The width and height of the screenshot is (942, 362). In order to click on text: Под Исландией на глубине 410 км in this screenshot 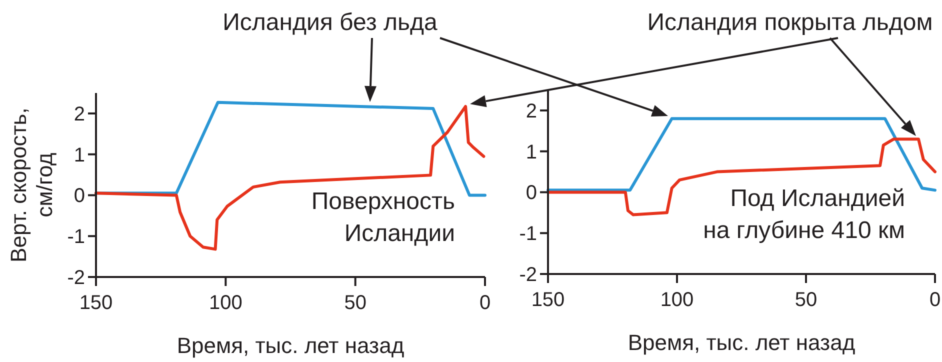, I will do `click(804, 214)`.